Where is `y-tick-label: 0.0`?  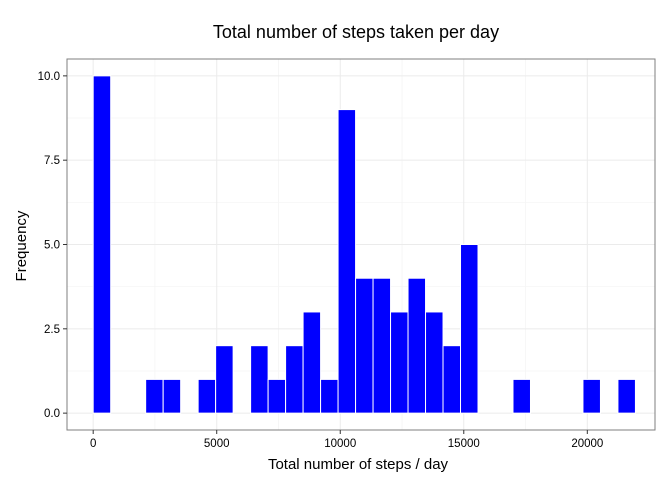 y-tick-label: 0.0 is located at coordinates (52, 414).